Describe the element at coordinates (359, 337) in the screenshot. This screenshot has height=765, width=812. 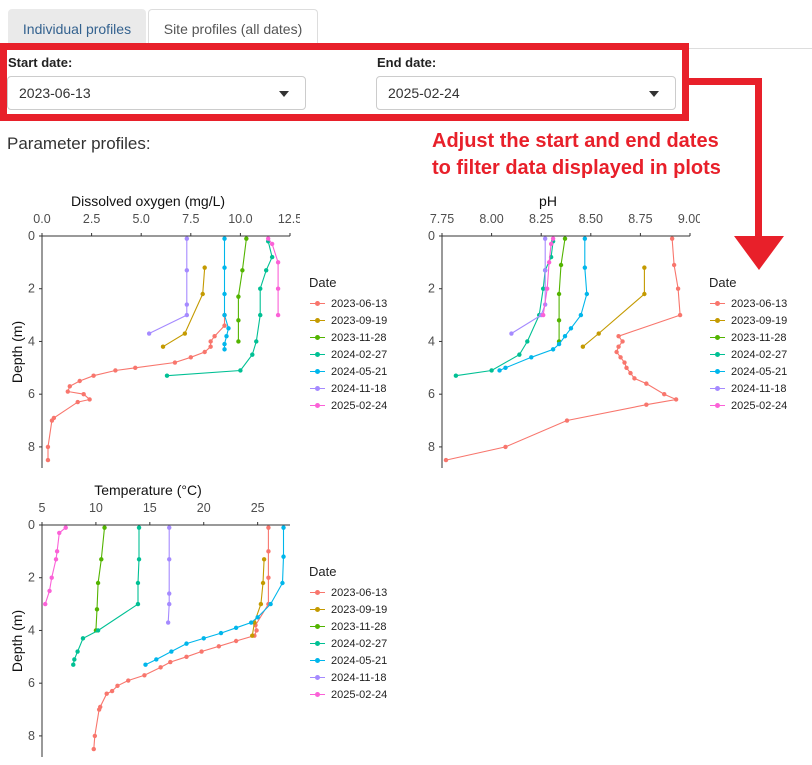
I see `legend-label: 2023-11-28` at that location.